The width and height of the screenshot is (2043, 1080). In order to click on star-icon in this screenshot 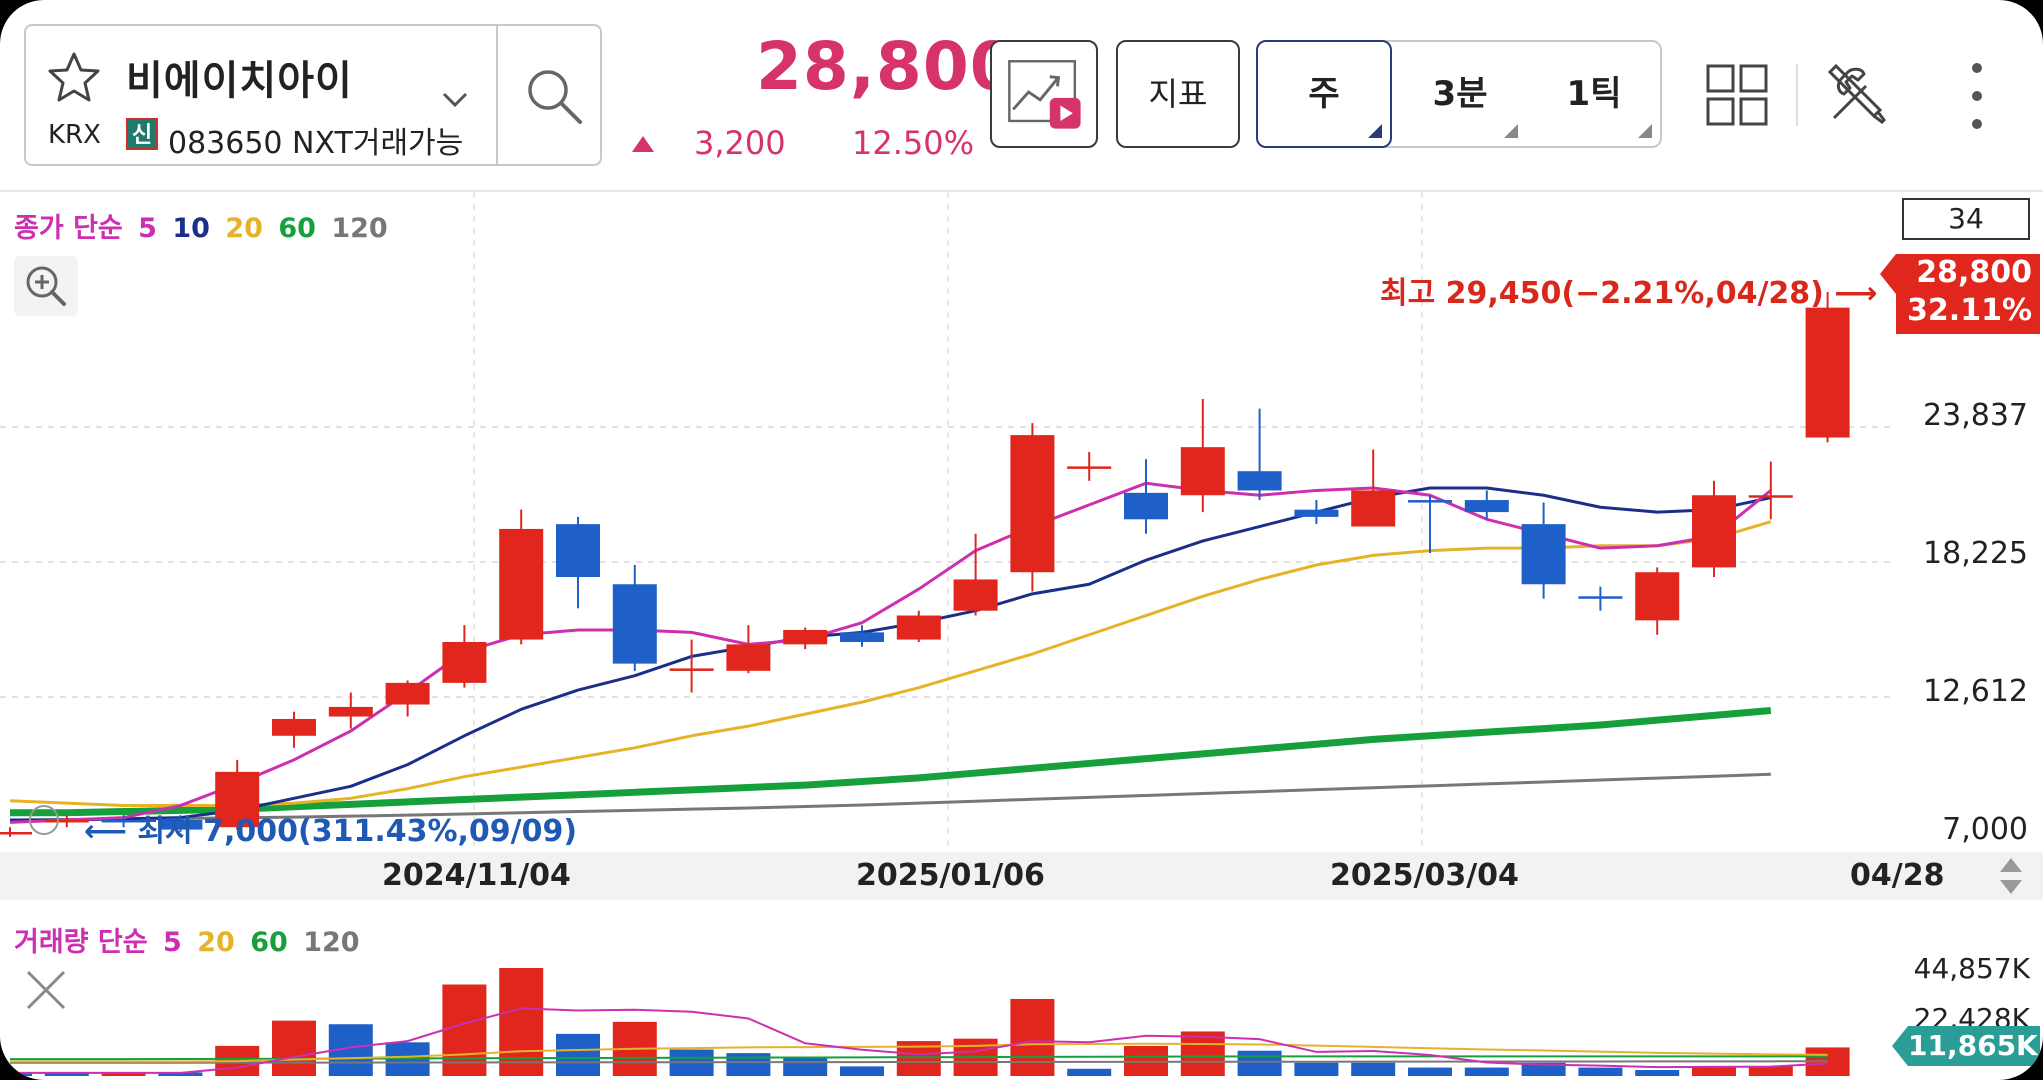, I will do `click(74, 78)`.